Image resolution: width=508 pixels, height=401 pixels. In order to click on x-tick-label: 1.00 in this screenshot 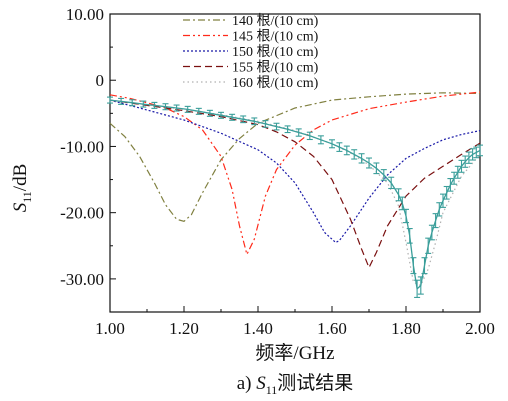, I will do `click(110, 328)`.